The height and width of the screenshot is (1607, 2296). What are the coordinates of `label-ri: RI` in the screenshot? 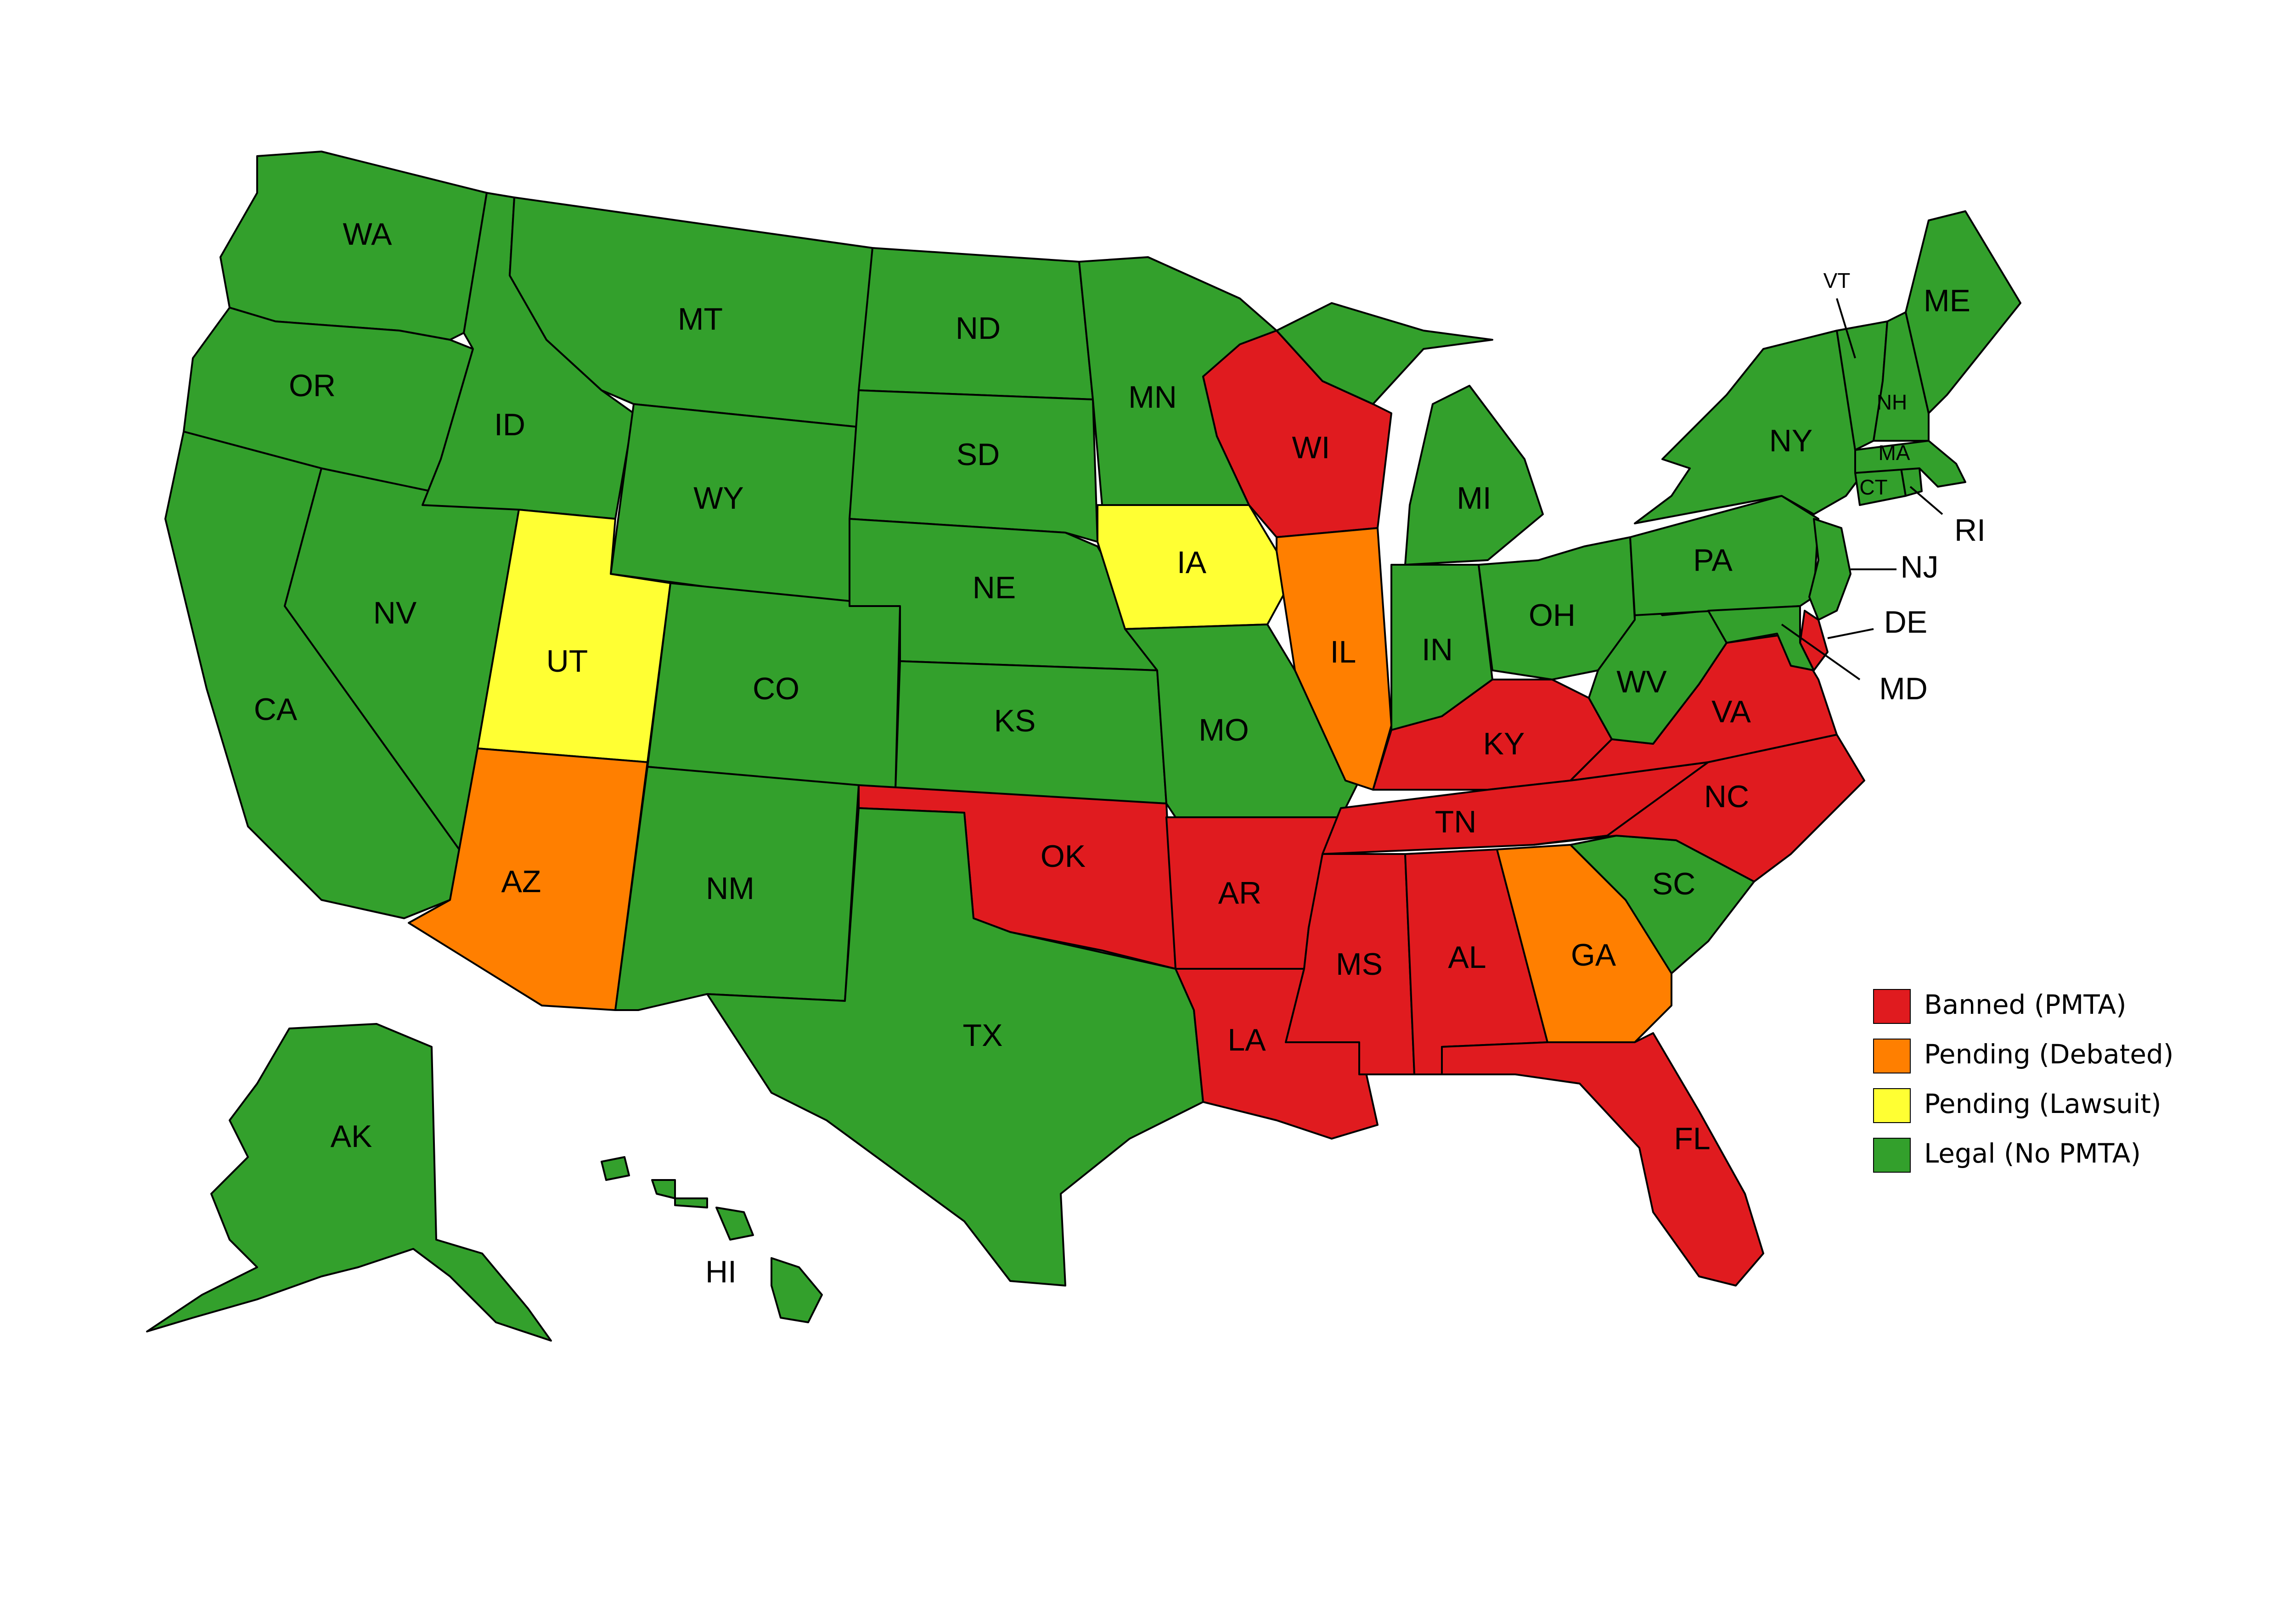 It's located at (1970, 530).